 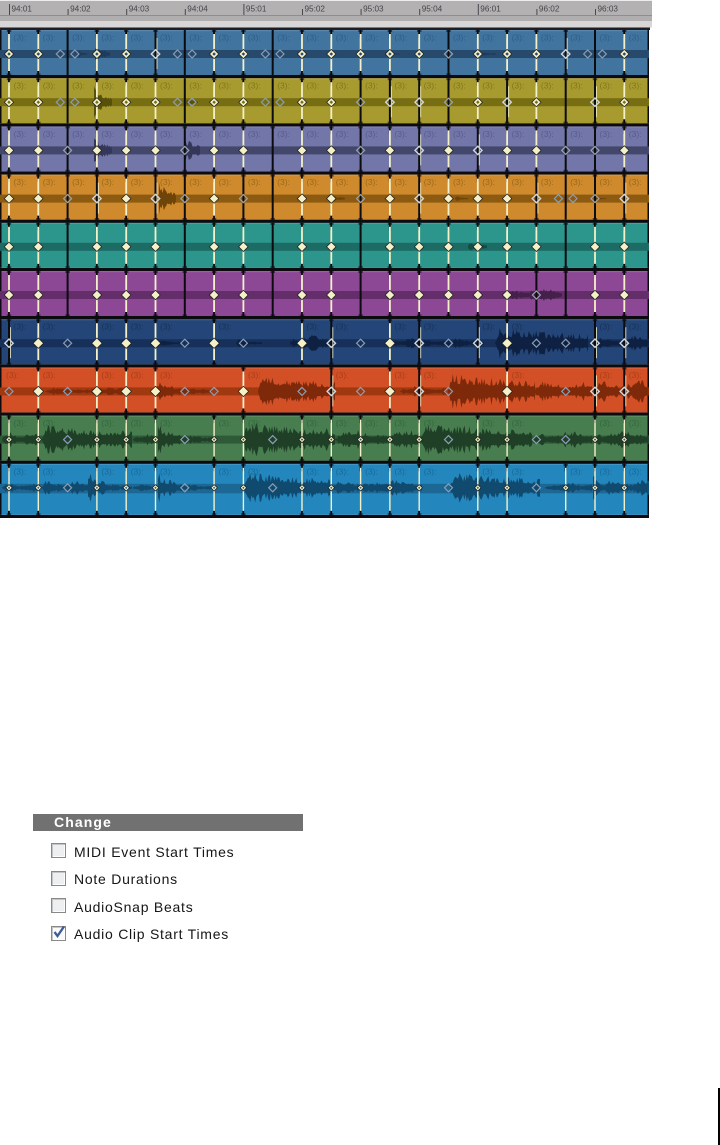 What do you see at coordinates (549, 9) in the screenshot?
I see `svg-text: 96:02` at bounding box center [549, 9].